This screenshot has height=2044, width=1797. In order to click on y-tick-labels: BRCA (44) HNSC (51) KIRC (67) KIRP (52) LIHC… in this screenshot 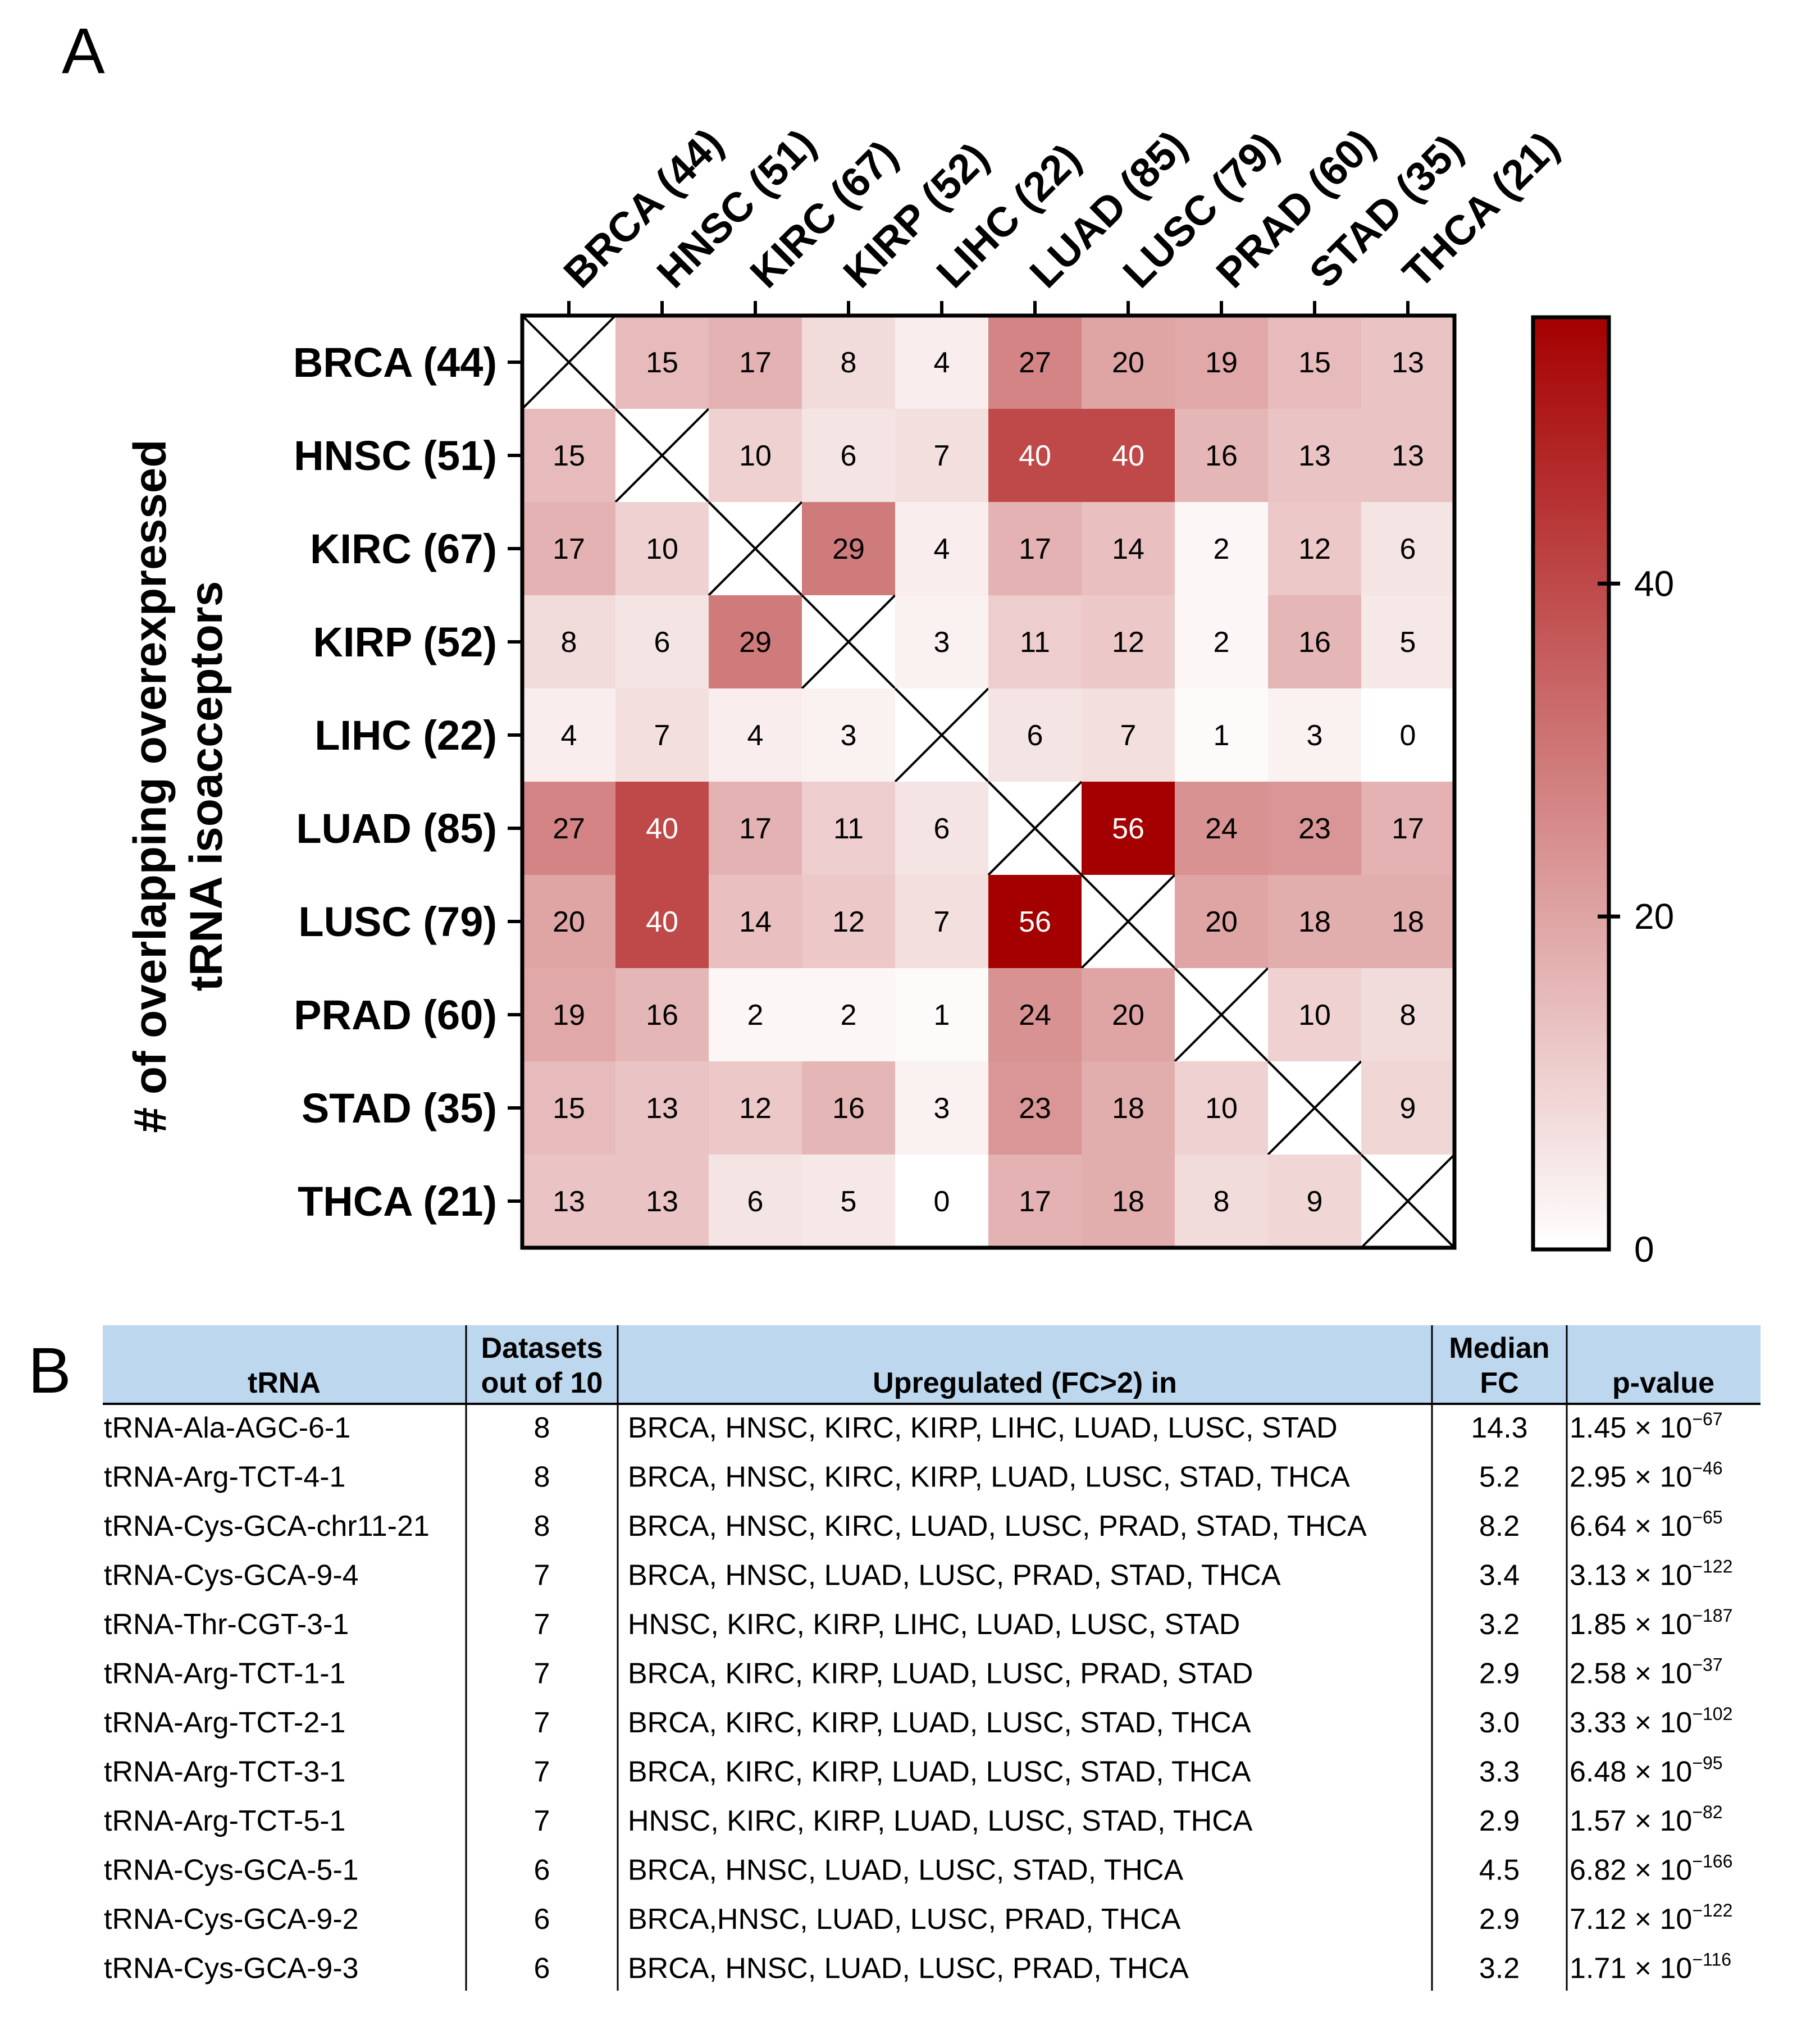, I will do `click(395, 782)`.